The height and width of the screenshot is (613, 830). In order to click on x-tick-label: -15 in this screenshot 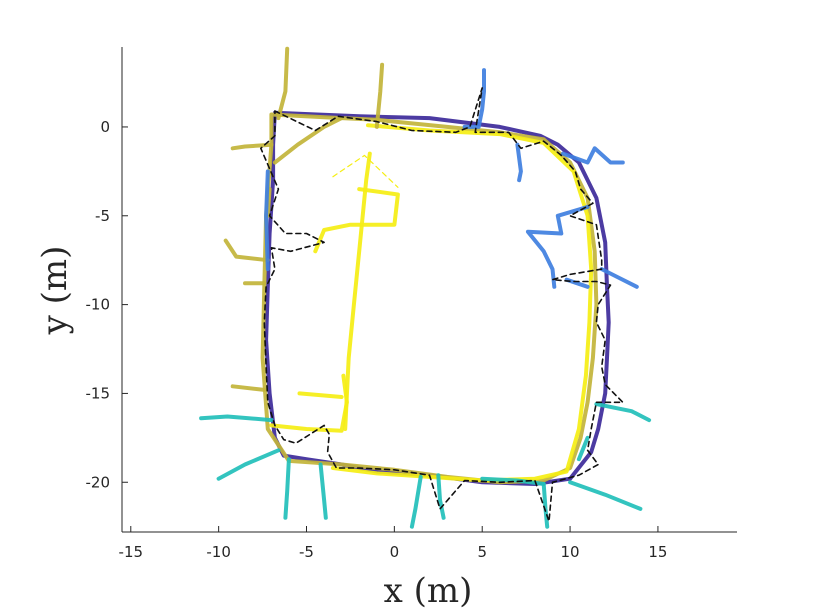, I will do `click(131, 552)`.